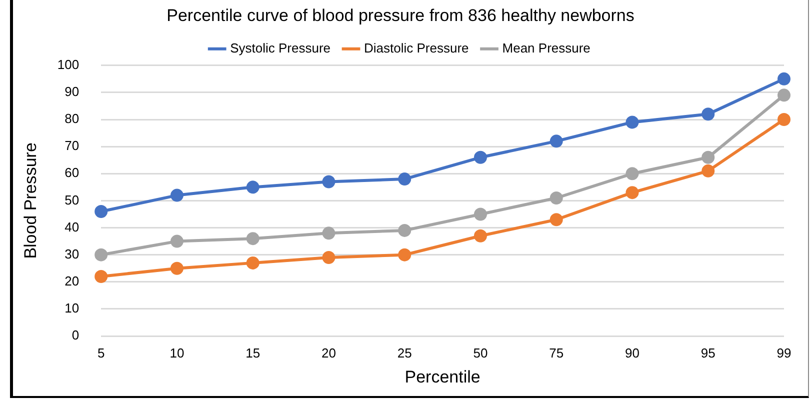  I want to click on x-tick-label: 99, so click(784, 352).